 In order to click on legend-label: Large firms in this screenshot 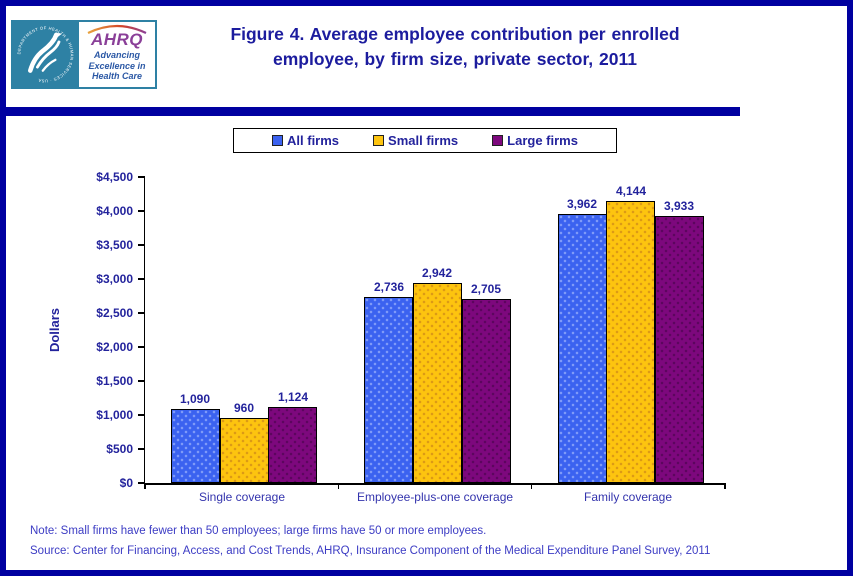, I will do `click(542, 140)`.